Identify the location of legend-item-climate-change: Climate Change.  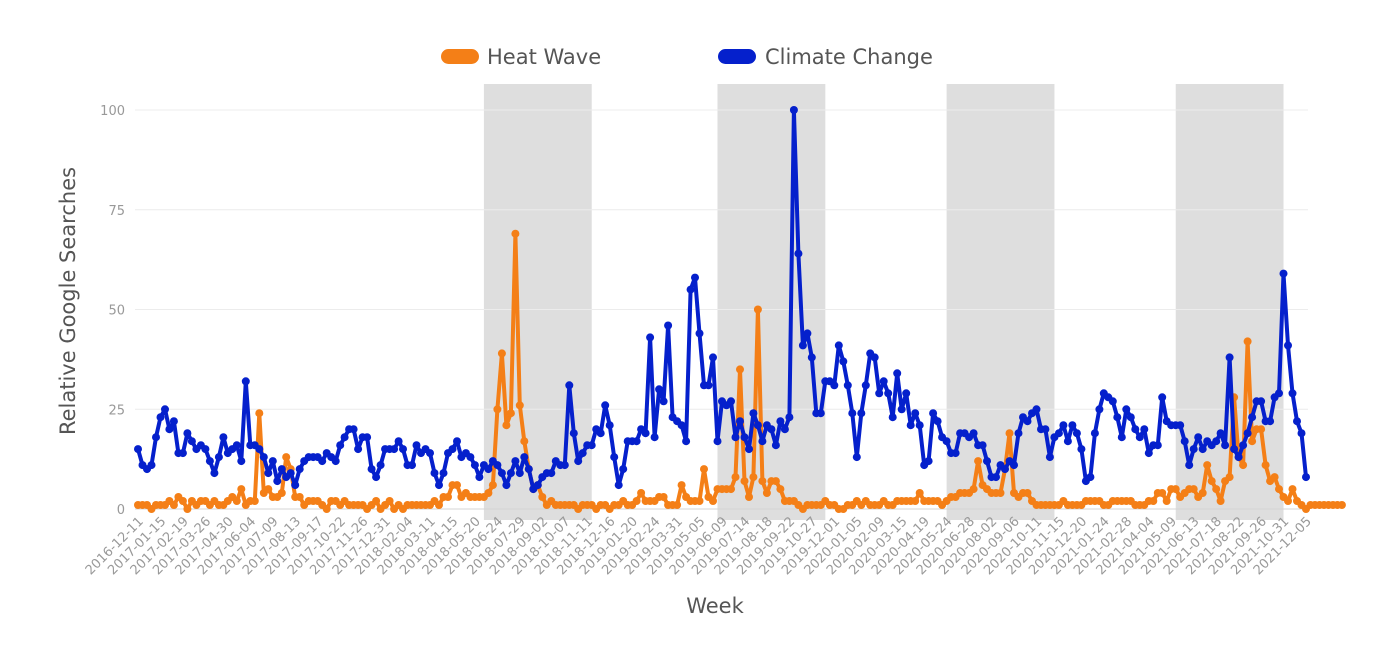
(825, 57).